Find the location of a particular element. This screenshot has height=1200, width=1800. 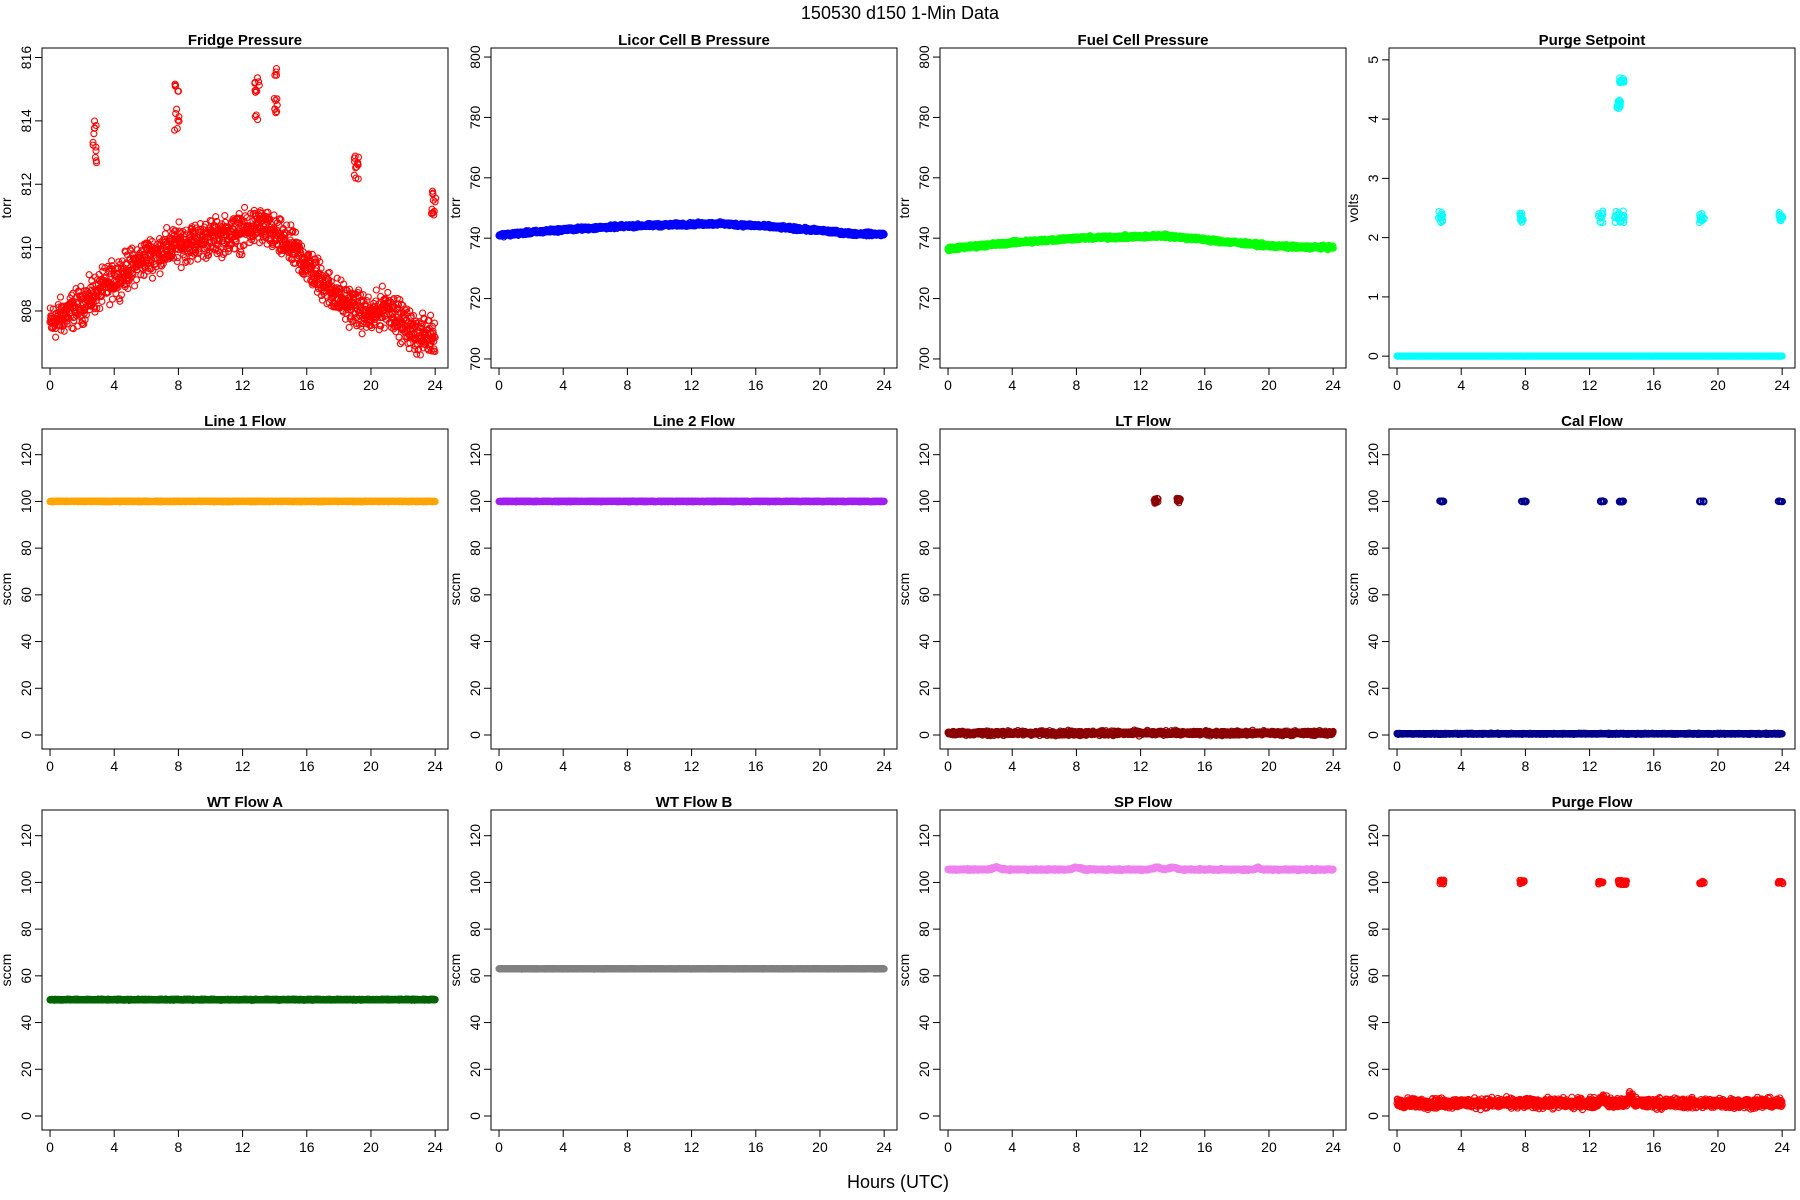

y-tick-label: 3 is located at coordinates (1373, 178).